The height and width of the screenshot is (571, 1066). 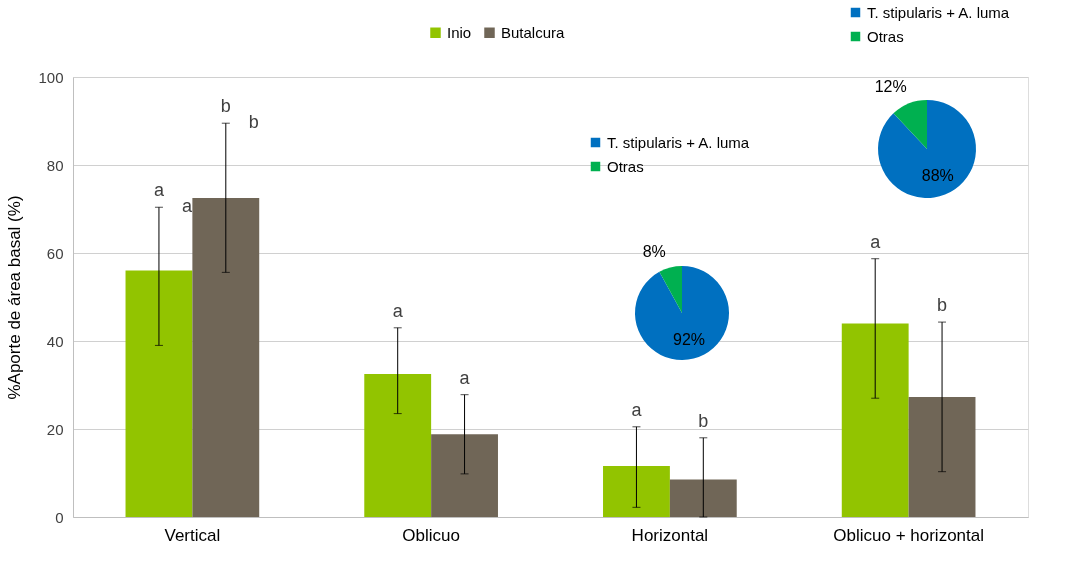 What do you see at coordinates (192, 535) in the screenshot?
I see `x-tick-label: Vertical` at bounding box center [192, 535].